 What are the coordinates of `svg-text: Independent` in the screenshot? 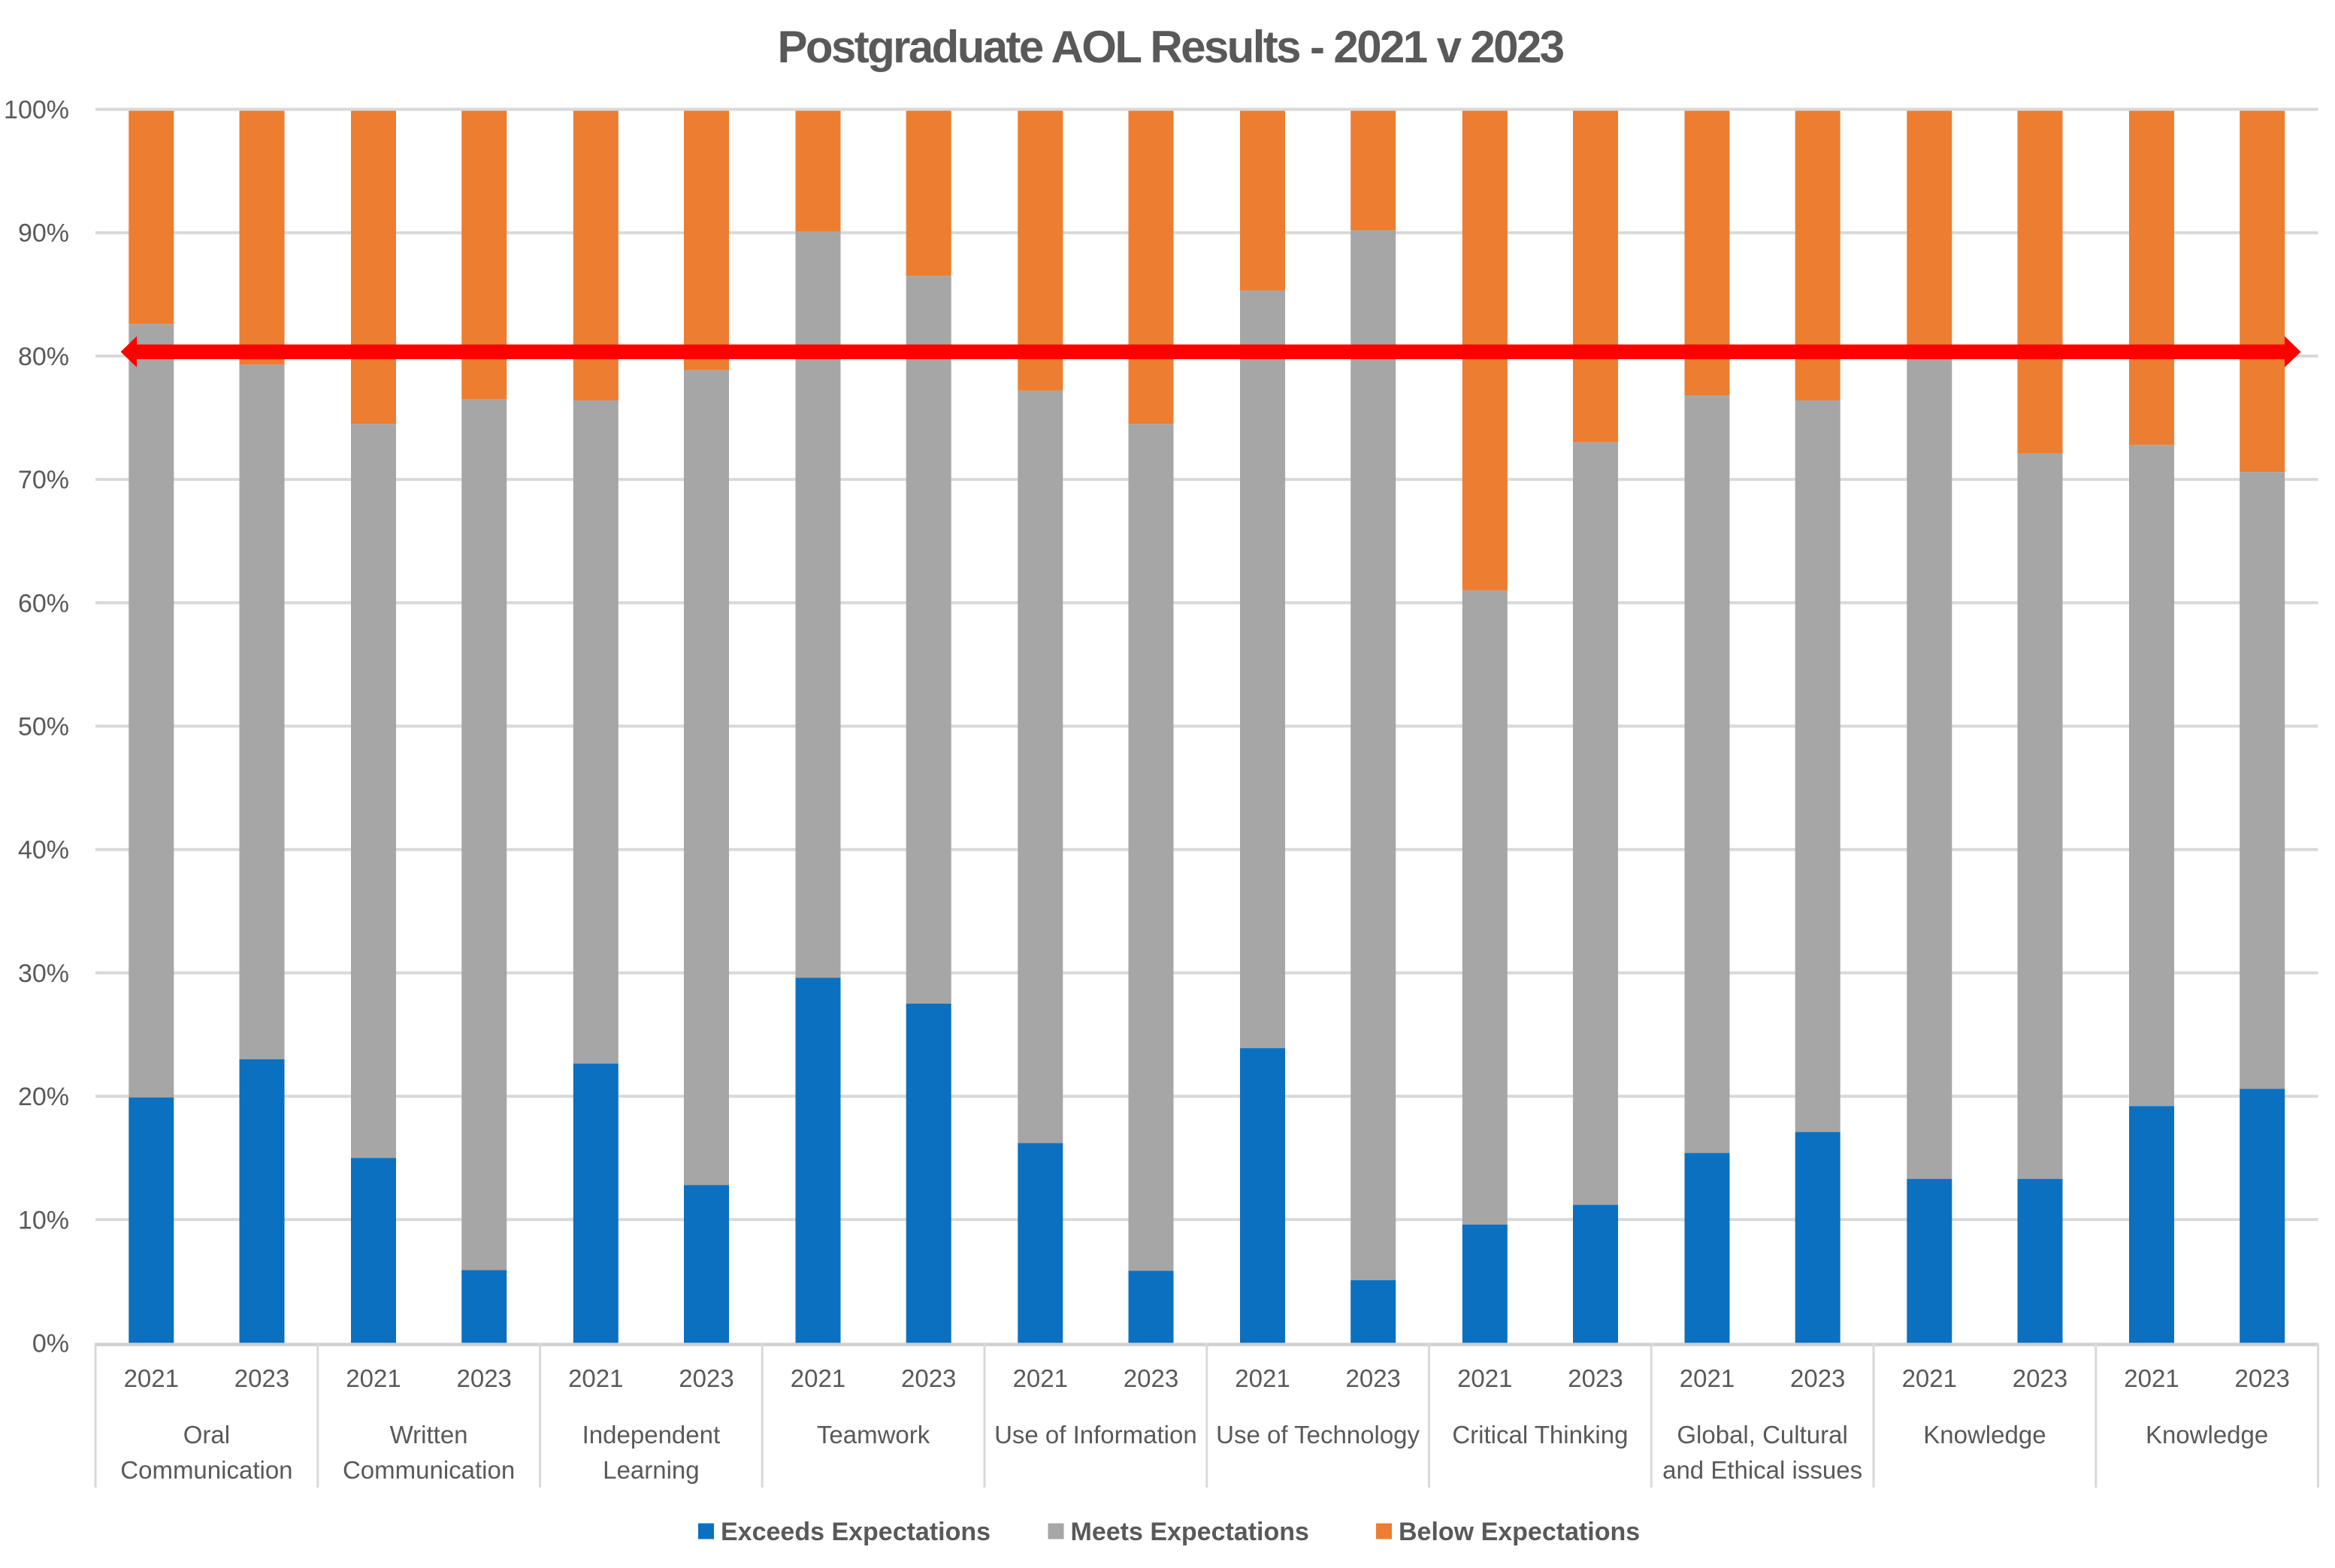 It's located at (651, 1435).